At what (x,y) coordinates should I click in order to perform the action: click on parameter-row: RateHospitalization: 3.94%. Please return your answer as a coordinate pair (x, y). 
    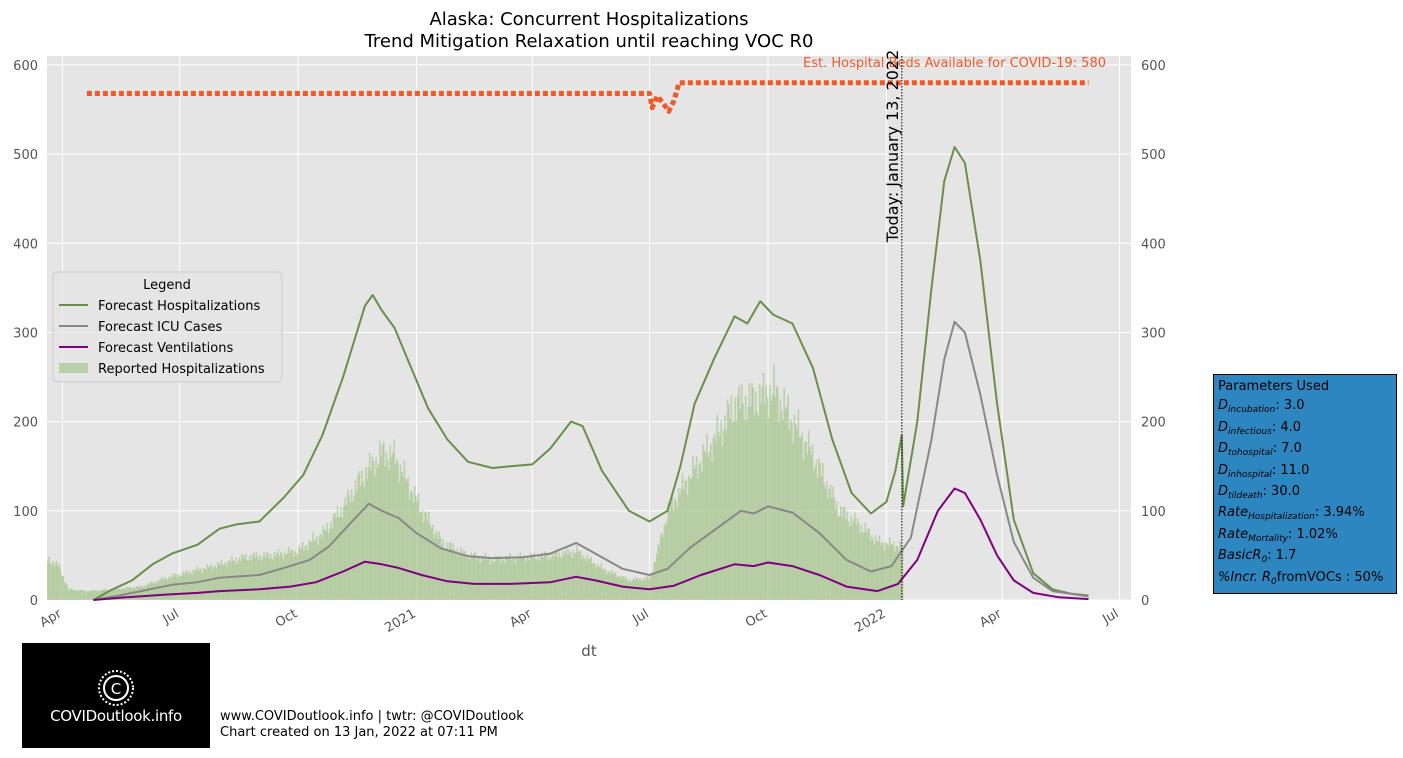
    Looking at the image, I should click on (1304, 513).